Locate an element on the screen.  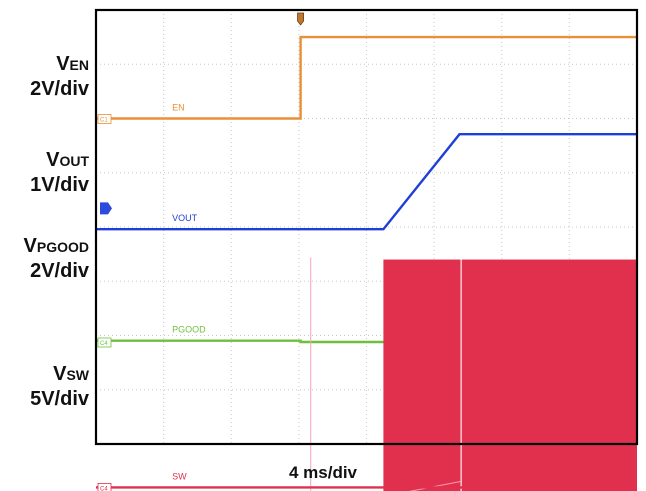
trace-label-layer: EN VOUT PGOOD SW is located at coordinates (189, 292).